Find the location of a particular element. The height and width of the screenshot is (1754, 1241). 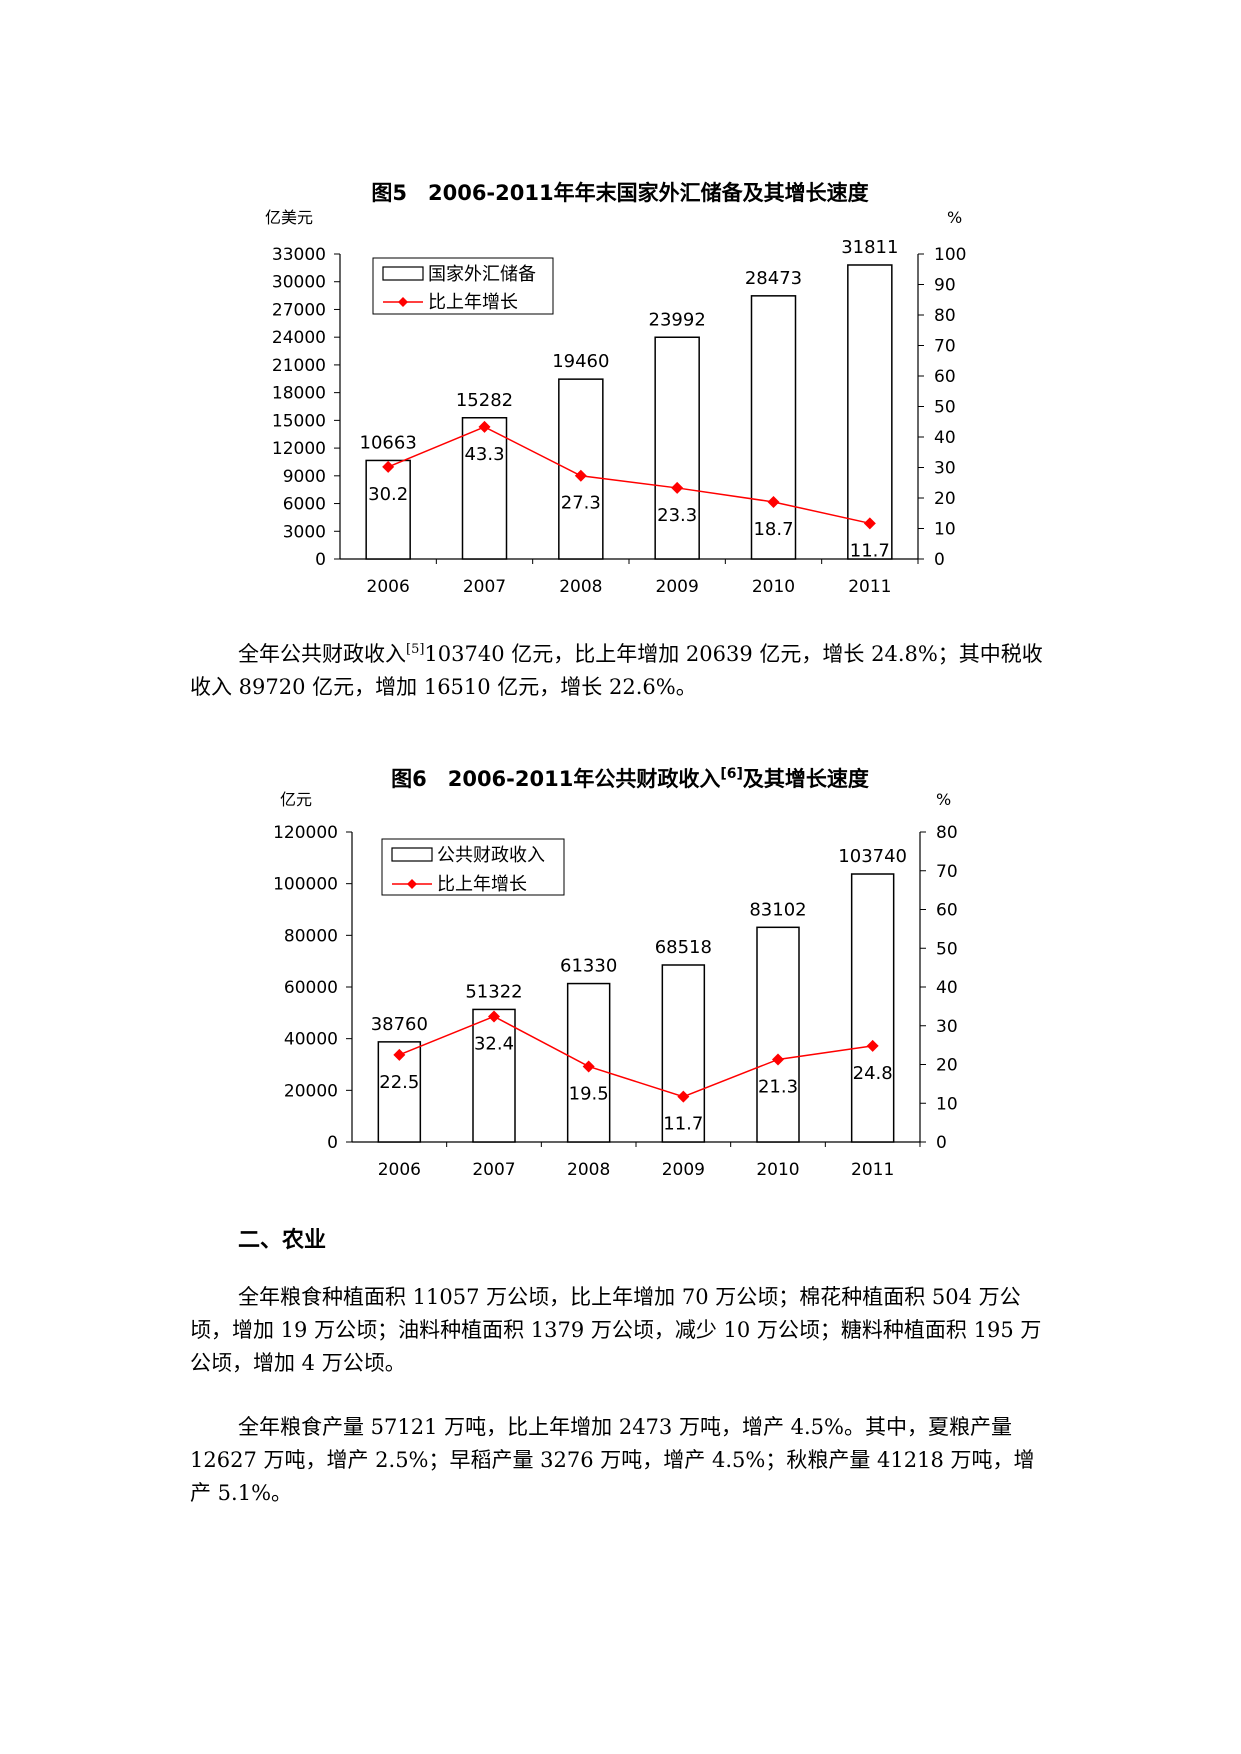

chart2-title: 图6 2006-2011年公共财政收入[6]及其增长速度 is located at coordinates (630, 778).